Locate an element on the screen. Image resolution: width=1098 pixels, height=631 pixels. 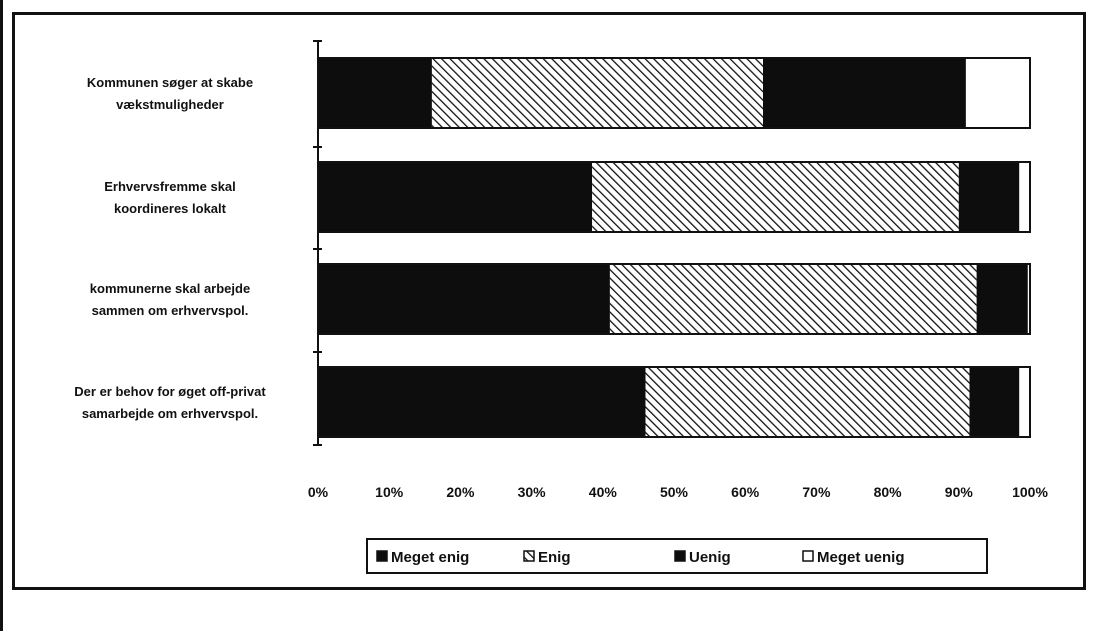
x-tick-label: 20% is located at coordinates (460, 492).